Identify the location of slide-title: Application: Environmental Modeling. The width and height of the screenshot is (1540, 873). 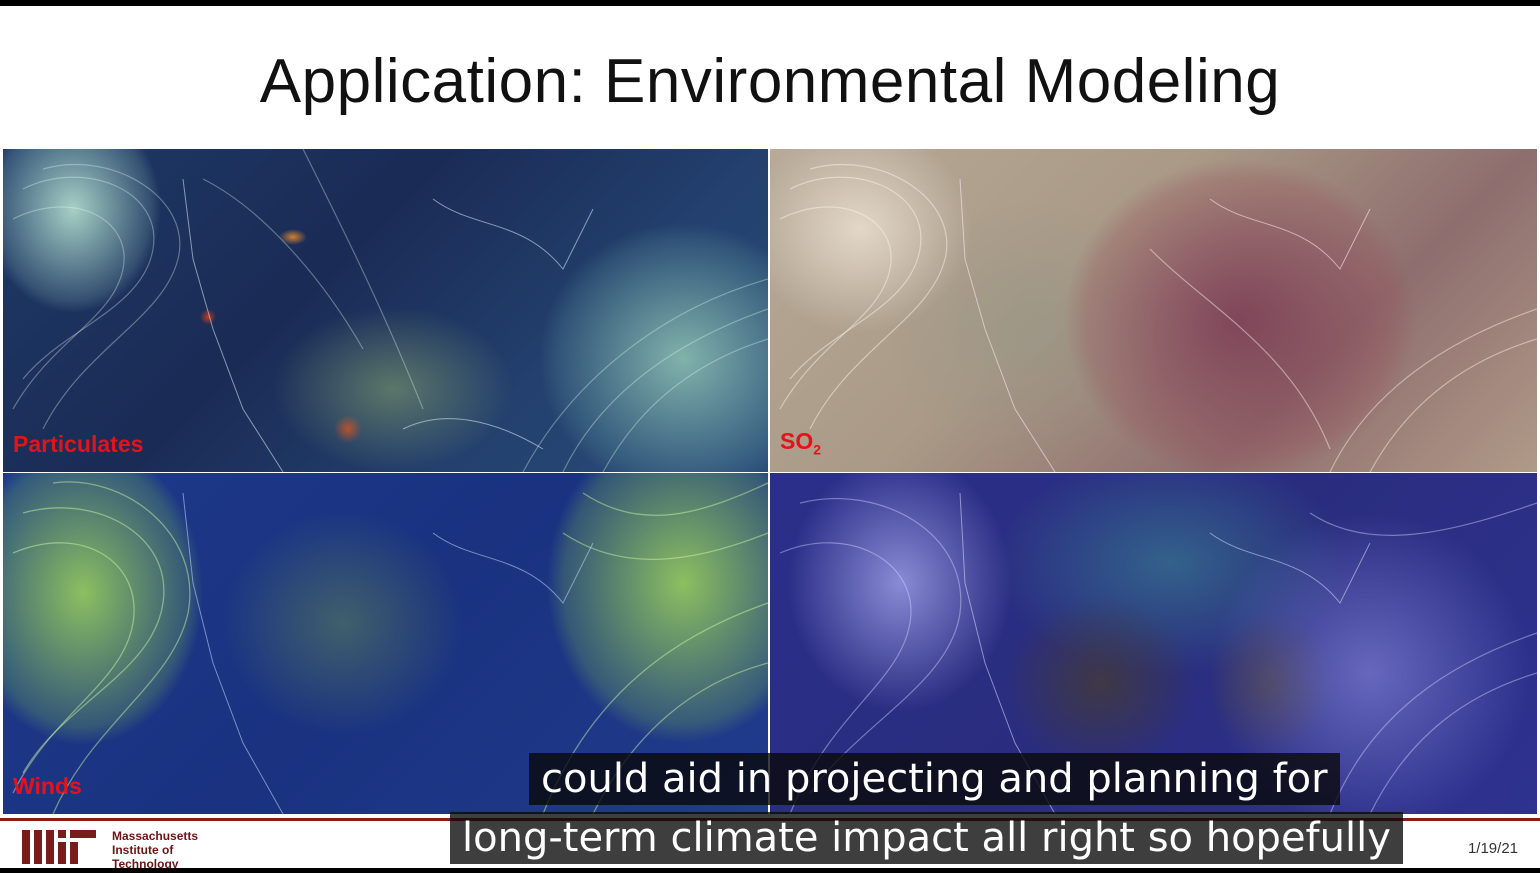
(770, 81).